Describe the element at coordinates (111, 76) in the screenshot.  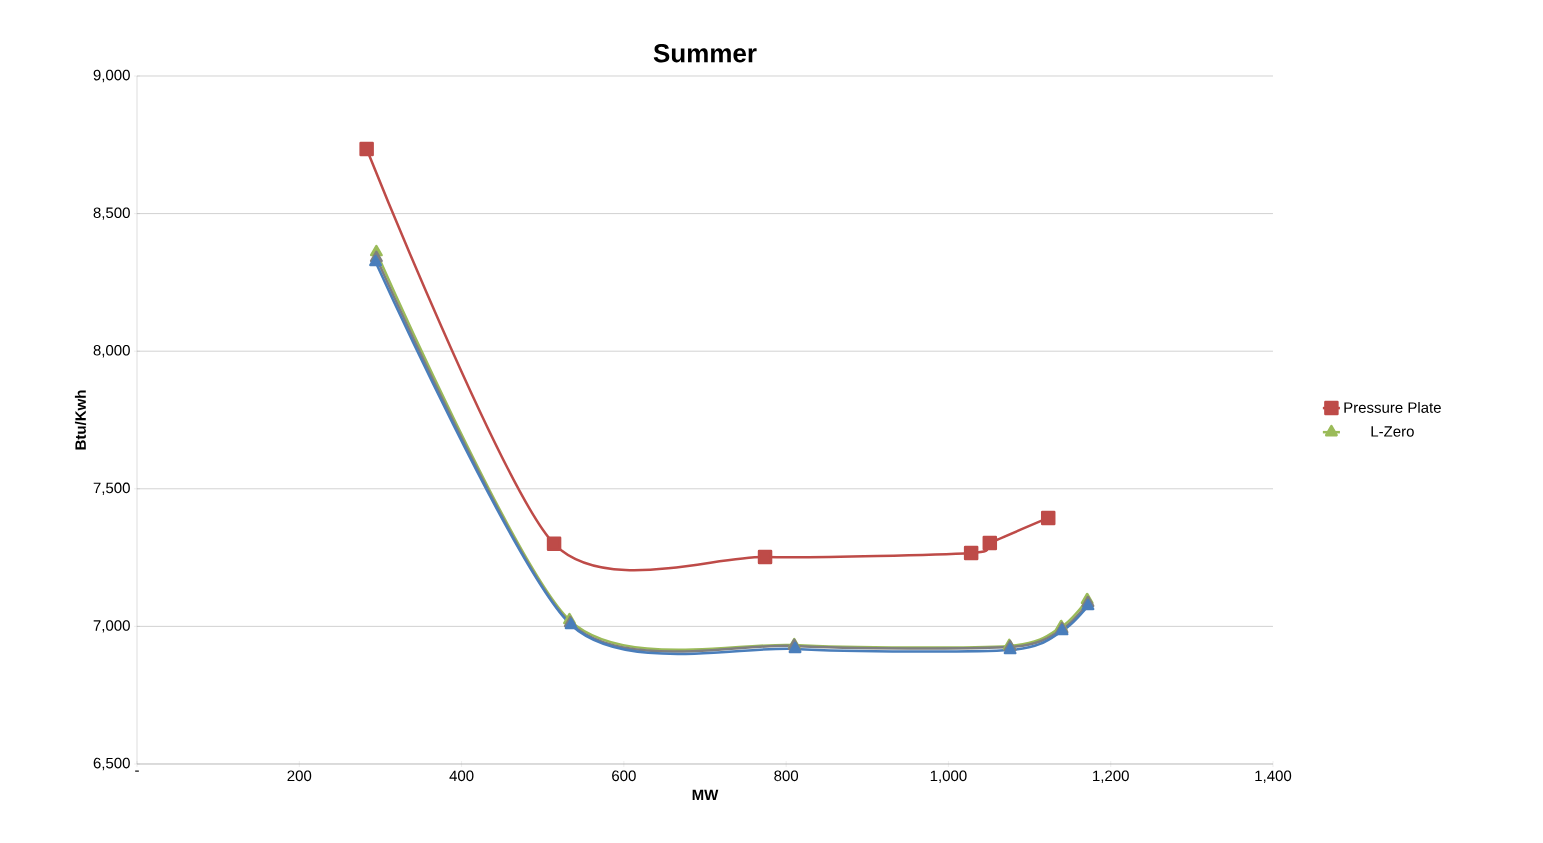
I see `y-tick-label: 9,000` at that location.